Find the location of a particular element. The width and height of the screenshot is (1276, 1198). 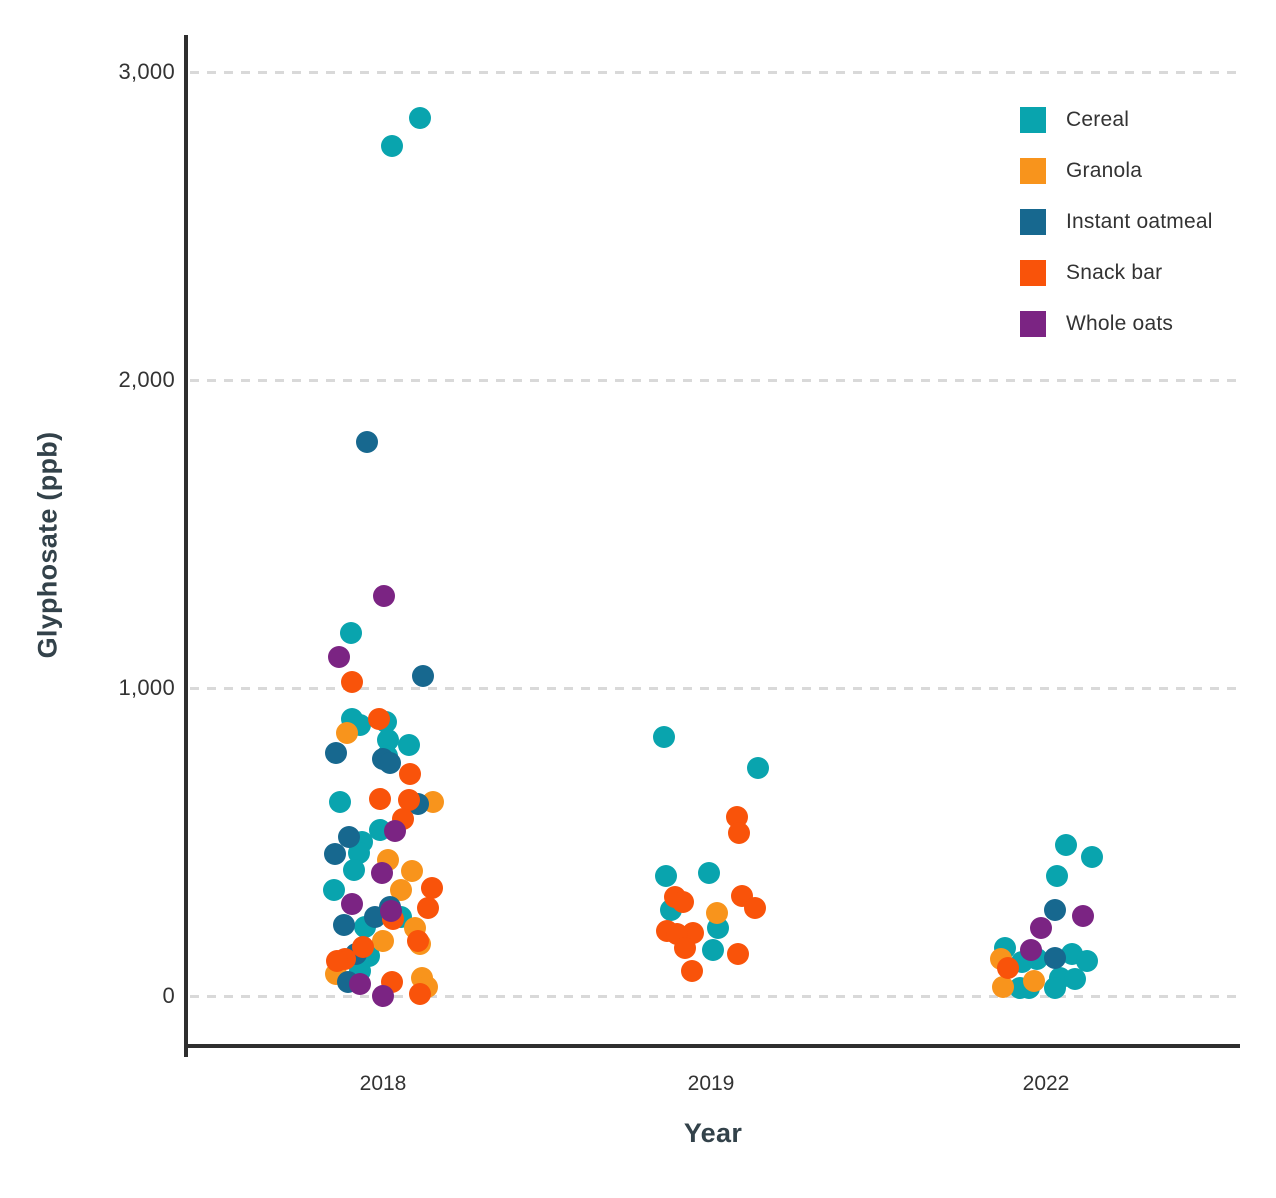

legend-swatch-snack-bar-icon is located at coordinates (1033, 273).